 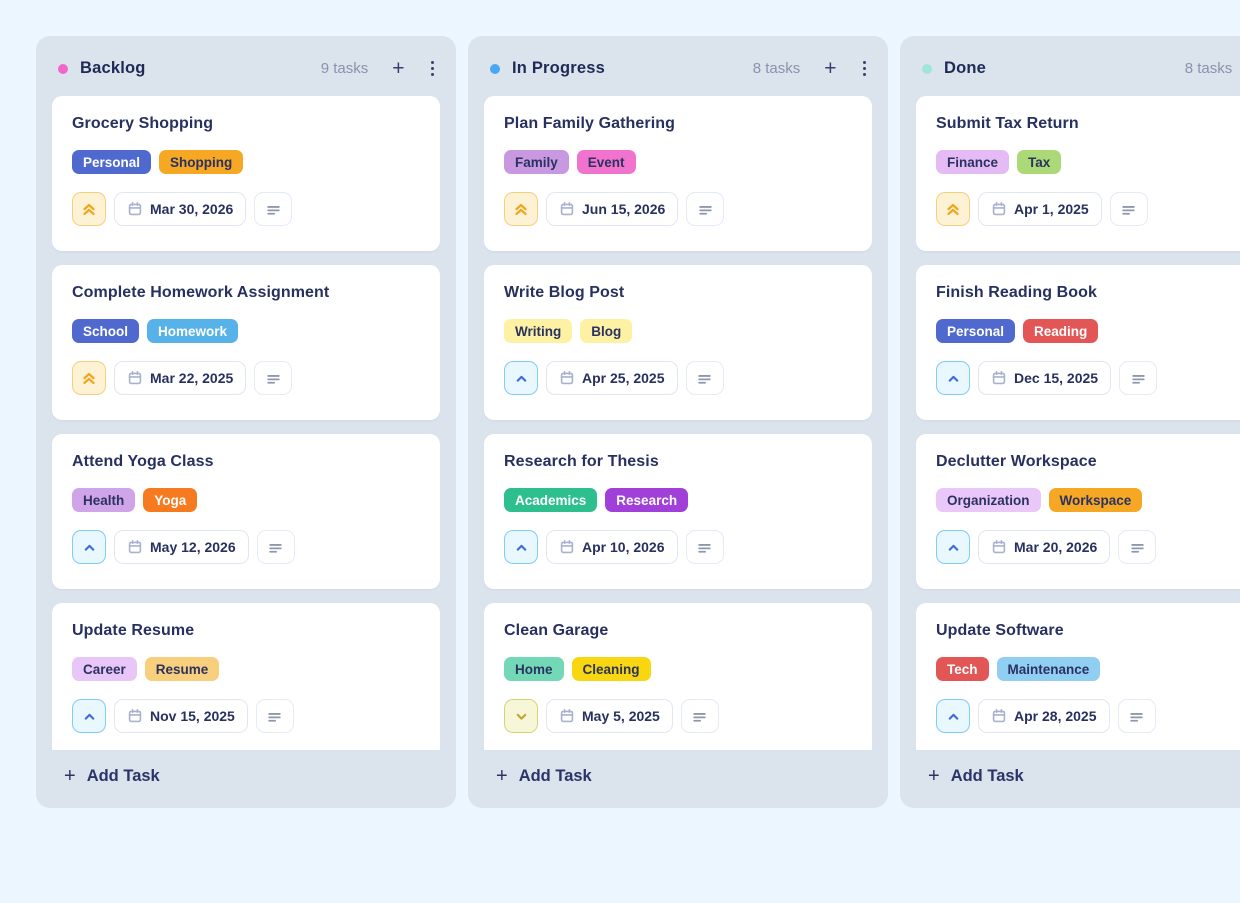 I want to click on task-card: Clean Garage Home Cleaning May 5, 2025, so click(x=678, y=676).